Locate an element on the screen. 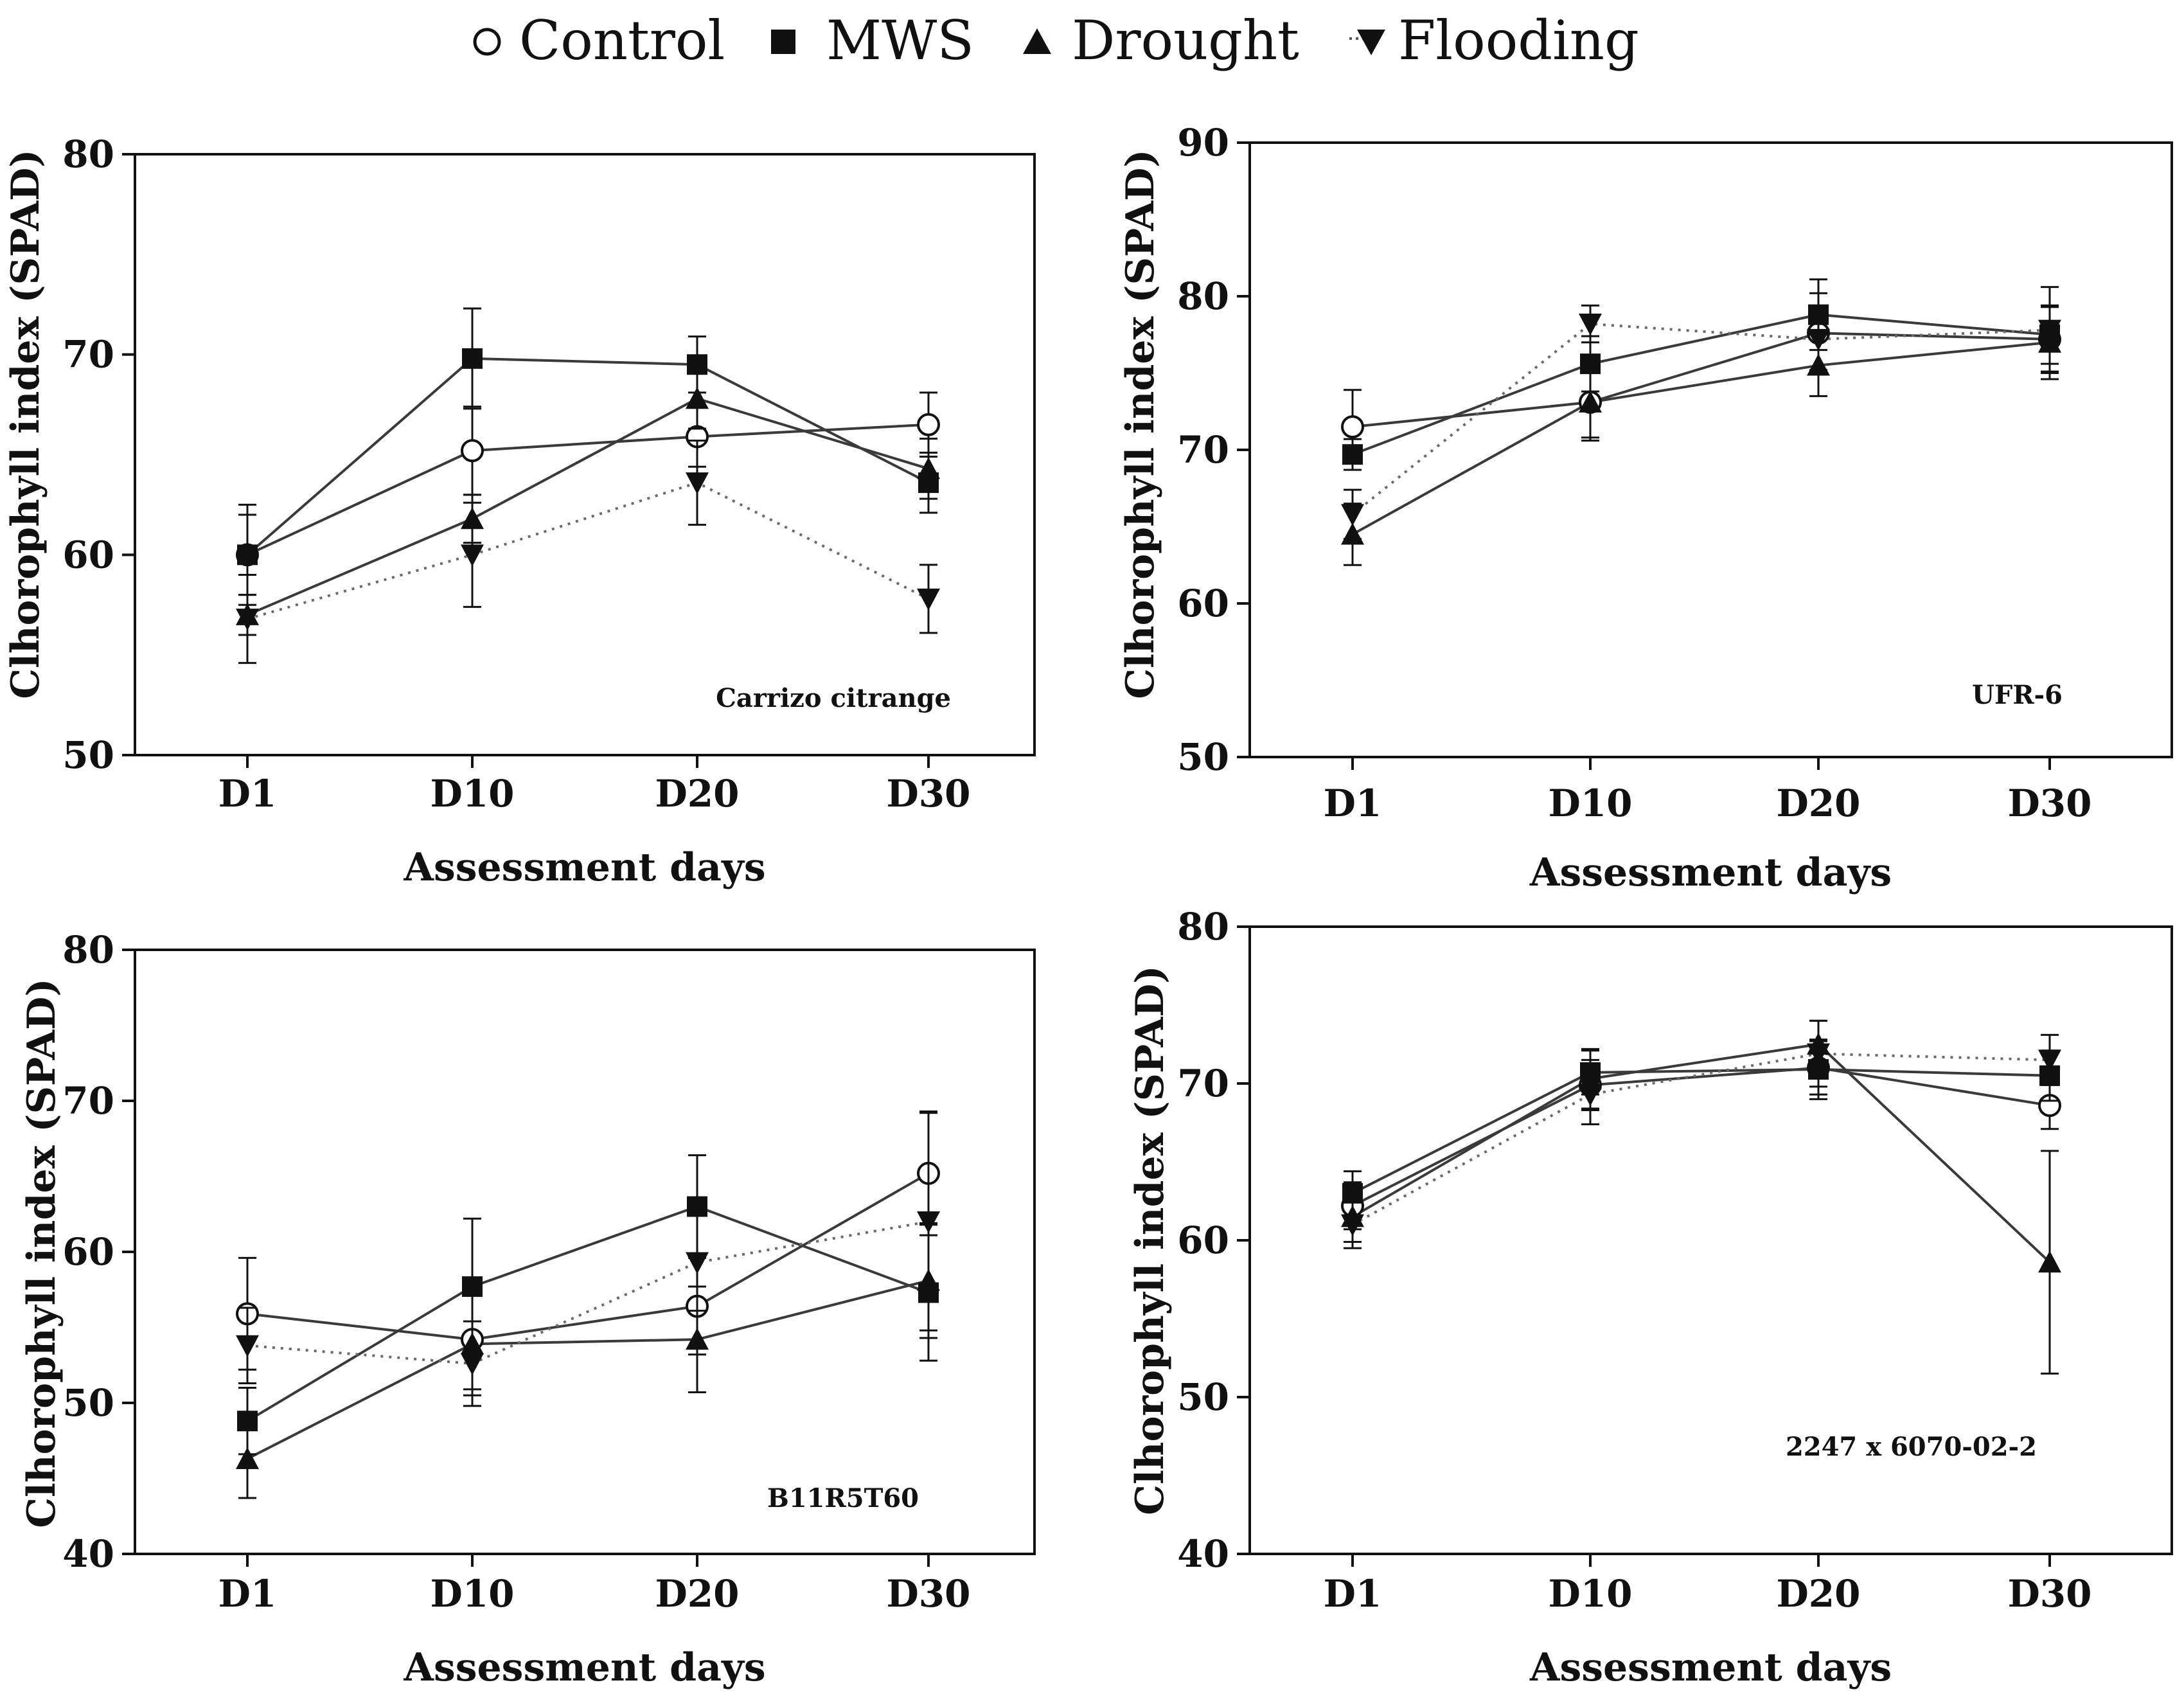 The image size is (2184, 1703). legend-item-drought: Drought is located at coordinates (1161, 40).